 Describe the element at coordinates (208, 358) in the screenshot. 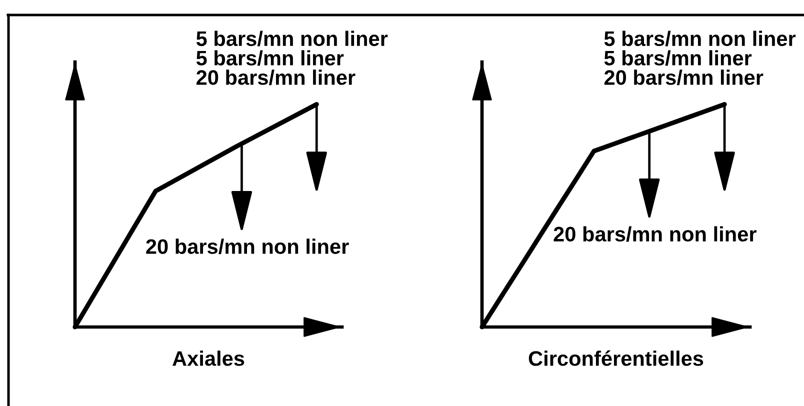

I see `x-axis-title: Axiales` at that location.